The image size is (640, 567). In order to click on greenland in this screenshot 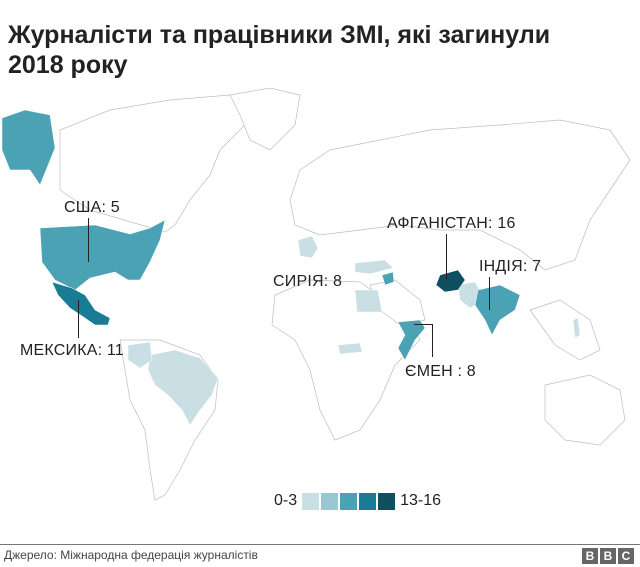, I will do `click(265, 119)`.